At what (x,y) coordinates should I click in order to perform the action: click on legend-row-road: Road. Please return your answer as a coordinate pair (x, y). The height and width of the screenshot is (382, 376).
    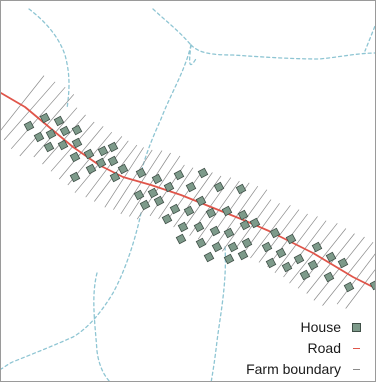
    Looking at the image, I should click on (303, 348).